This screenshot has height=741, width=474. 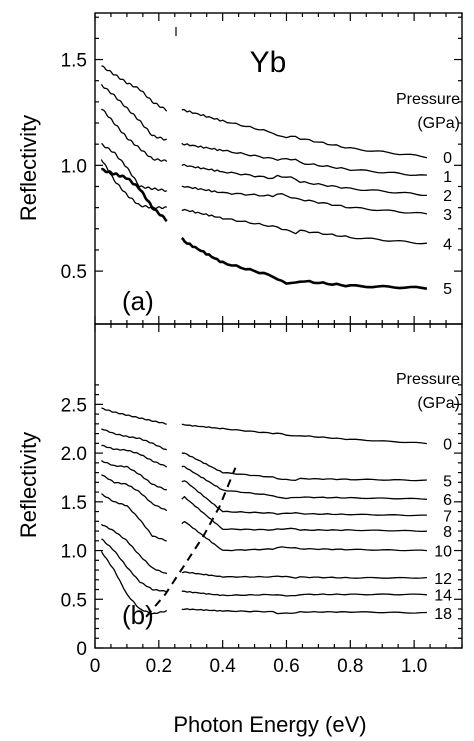 What do you see at coordinates (447, 215) in the screenshot?
I see `series-label-3: 3` at bounding box center [447, 215].